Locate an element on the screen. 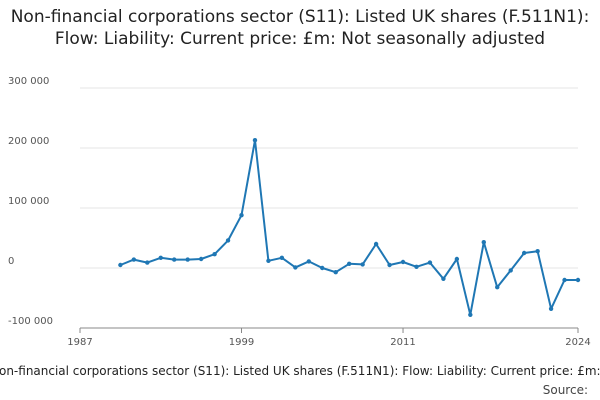 The image size is (600, 400). x-tick-label: 1987 is located at coordinates (79, 342).